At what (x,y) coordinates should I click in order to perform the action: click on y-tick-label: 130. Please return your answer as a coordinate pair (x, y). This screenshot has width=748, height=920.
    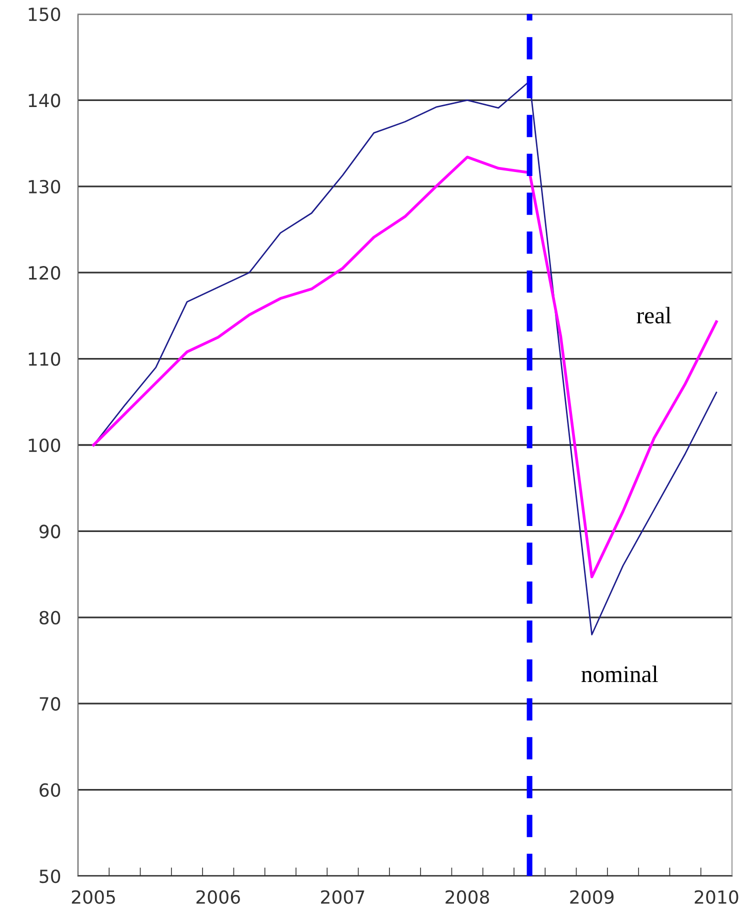
    Looking at the image, I should click on (44, 187).